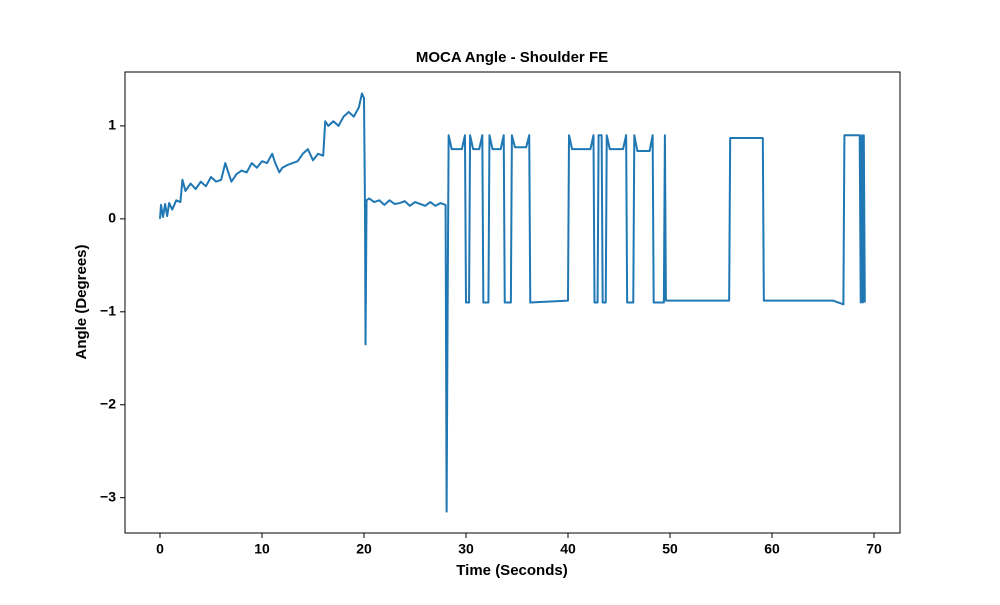  What do you see at coordinates (112, 125) in the screenshot?
I see `y-tick-label: 1` at bounding box center [112, 125].